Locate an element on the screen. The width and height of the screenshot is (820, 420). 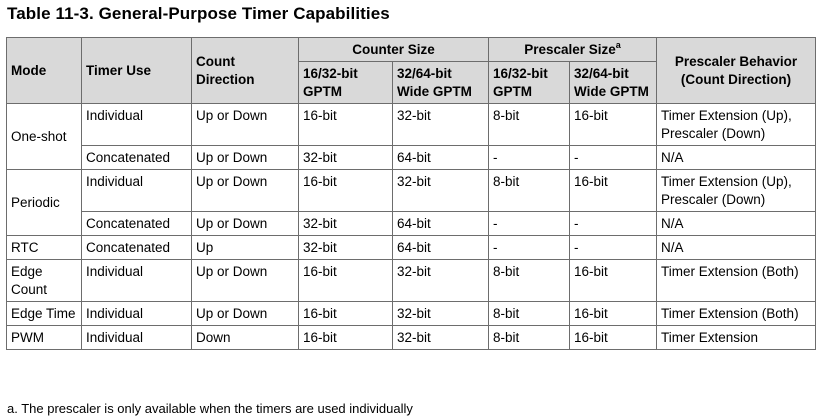
footnote-marker: a is located at coordinates (618, 45).